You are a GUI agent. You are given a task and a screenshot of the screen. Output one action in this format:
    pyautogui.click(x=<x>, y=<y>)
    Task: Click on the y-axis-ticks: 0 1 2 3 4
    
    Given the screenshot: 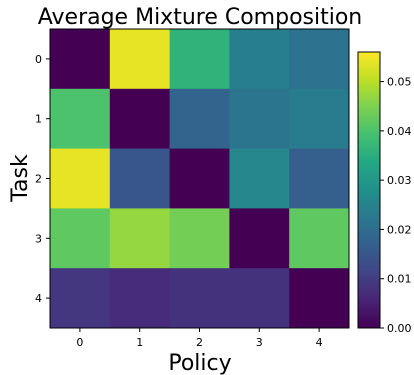 What is the action you would take?
    pyautogui.click(x=42, y=179)
    